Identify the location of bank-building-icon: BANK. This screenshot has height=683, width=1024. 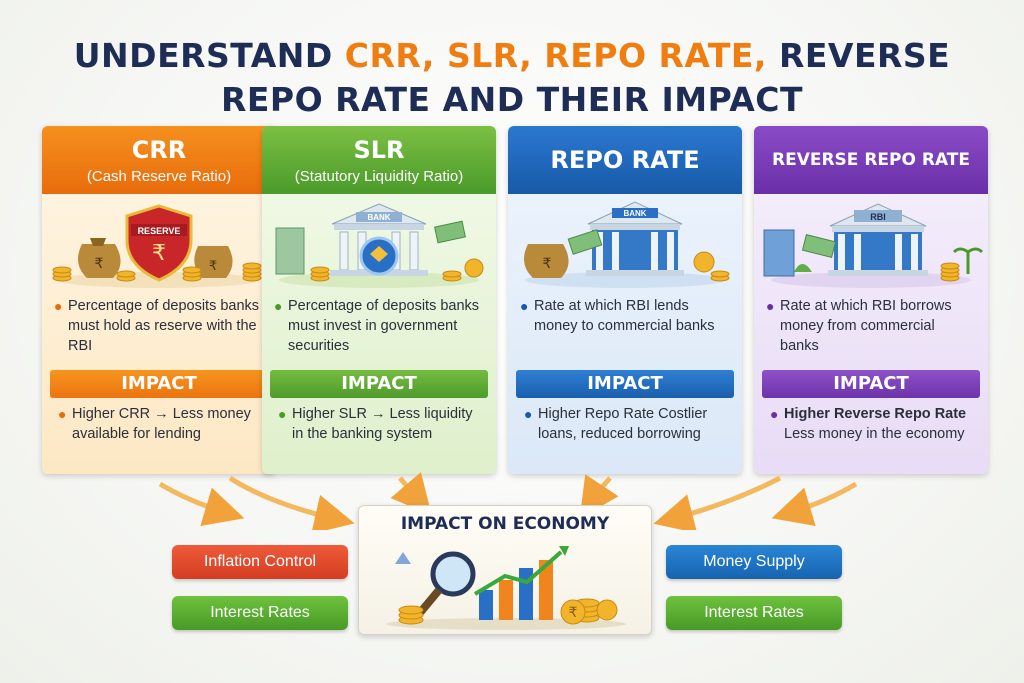
(379, 245).